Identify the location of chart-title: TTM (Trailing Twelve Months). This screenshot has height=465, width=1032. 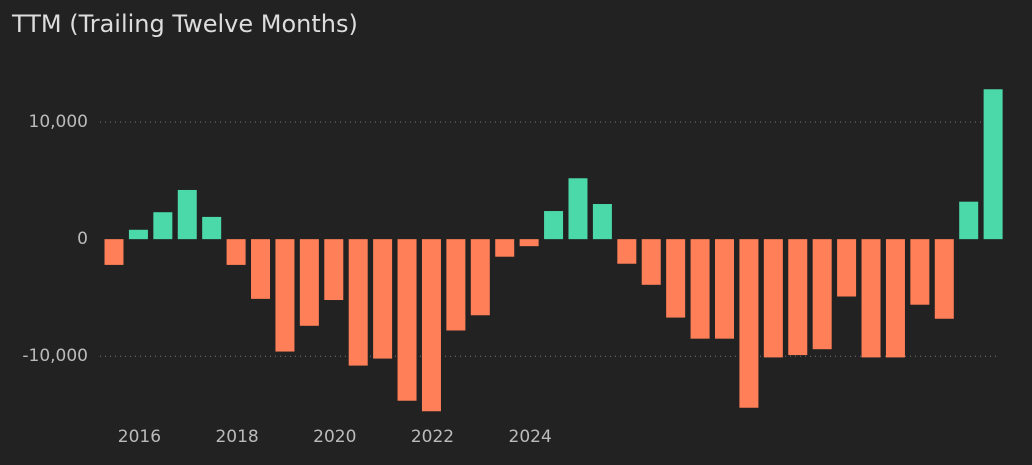
(184, 24).